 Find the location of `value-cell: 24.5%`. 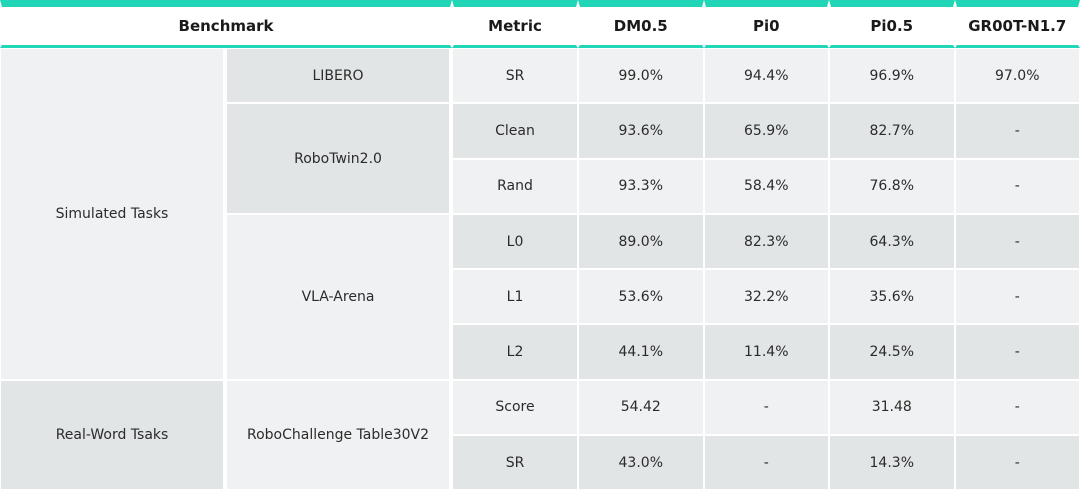

value-cell: 24.5% is located at coordinates (892, 352).